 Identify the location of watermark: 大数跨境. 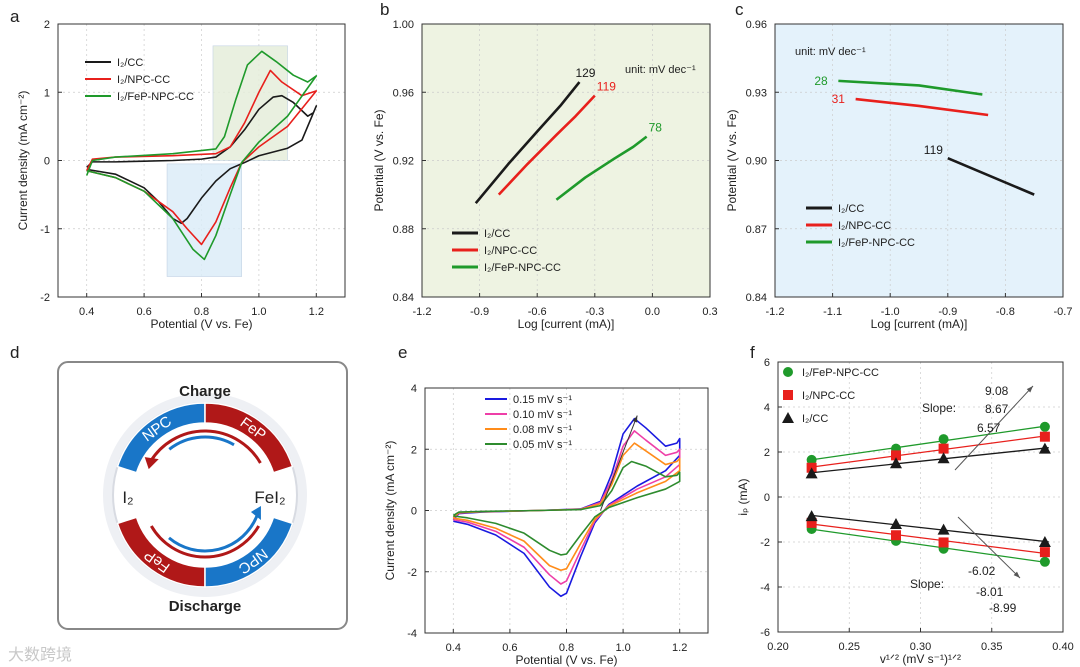
(40, 654).